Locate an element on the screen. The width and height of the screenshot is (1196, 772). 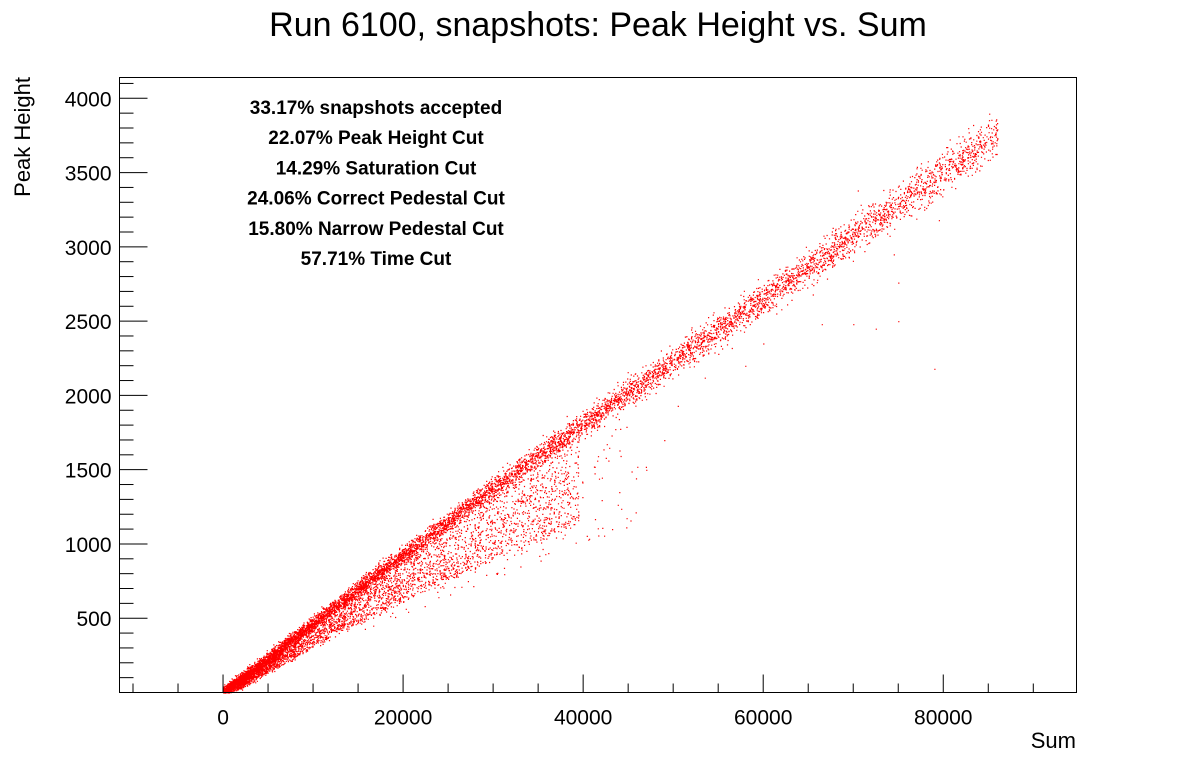
cut-statistic: 15.80% Narrow Pedestal Cut is located at coordinates (376, 229).